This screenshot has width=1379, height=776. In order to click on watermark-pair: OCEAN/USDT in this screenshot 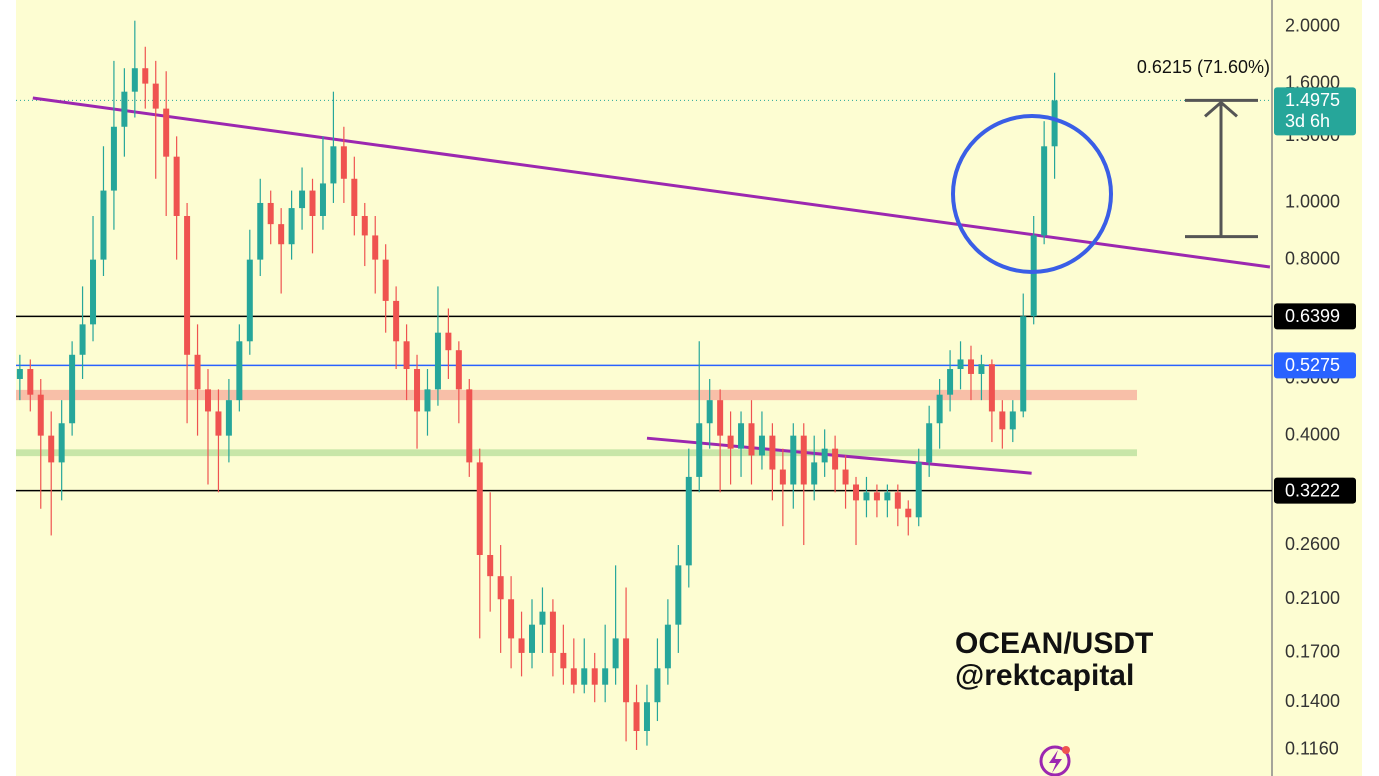, I will do `click(1054, 643)`.